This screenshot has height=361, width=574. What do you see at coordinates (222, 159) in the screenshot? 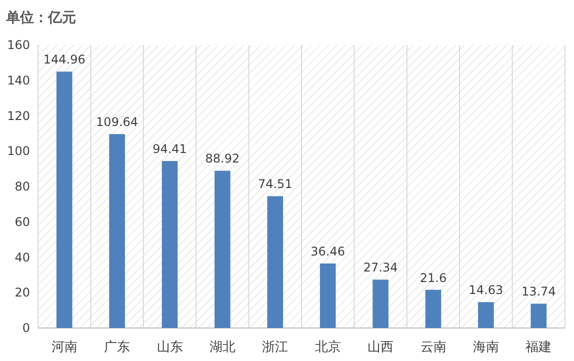
I see `data-label: 88.92` at bounding box center [222, 159].